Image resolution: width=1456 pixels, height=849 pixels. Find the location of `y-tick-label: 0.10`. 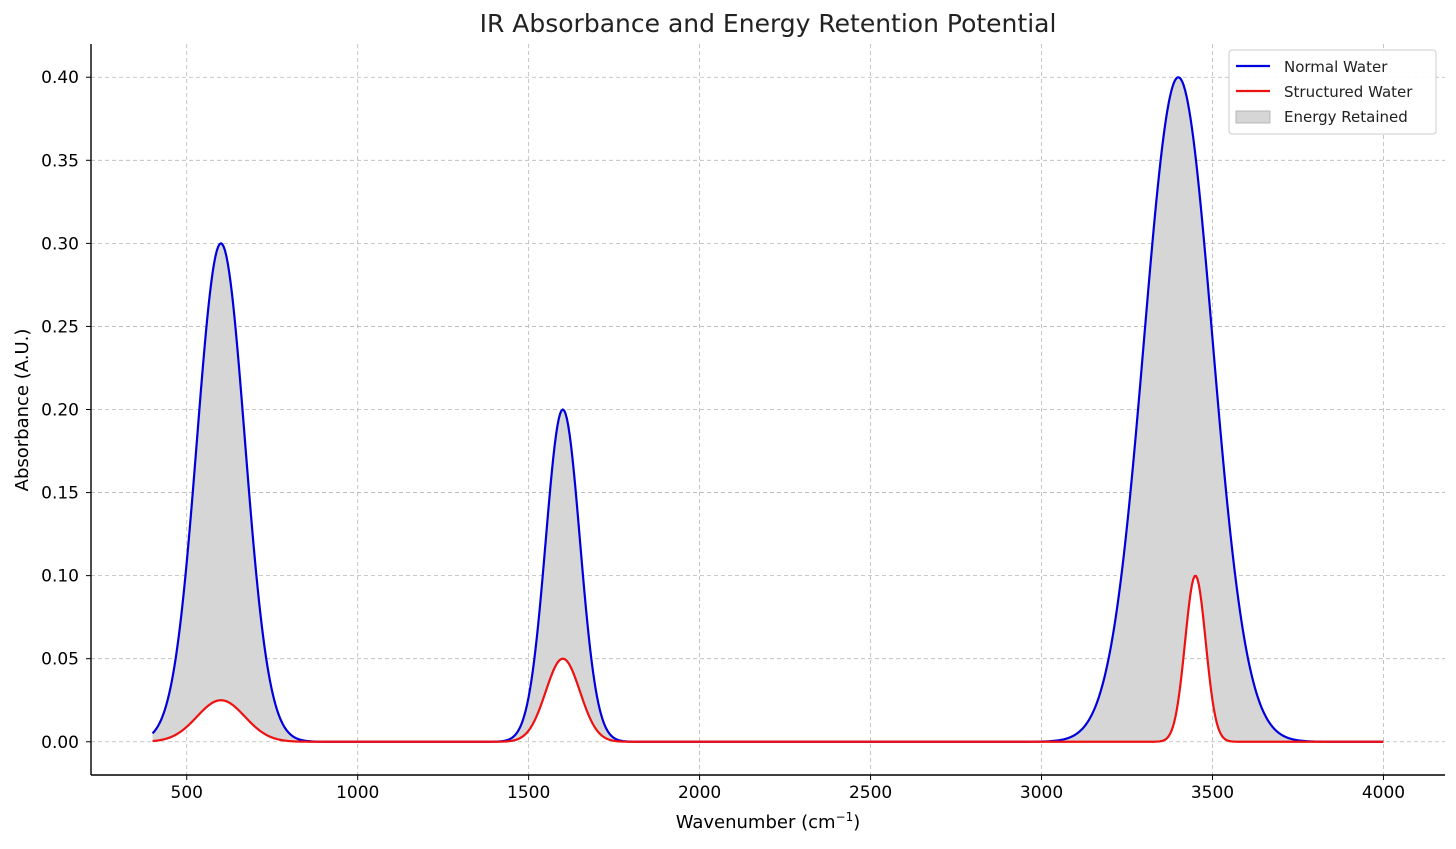

y-tick-label: 0.10 is located at coordinates (60, 577).